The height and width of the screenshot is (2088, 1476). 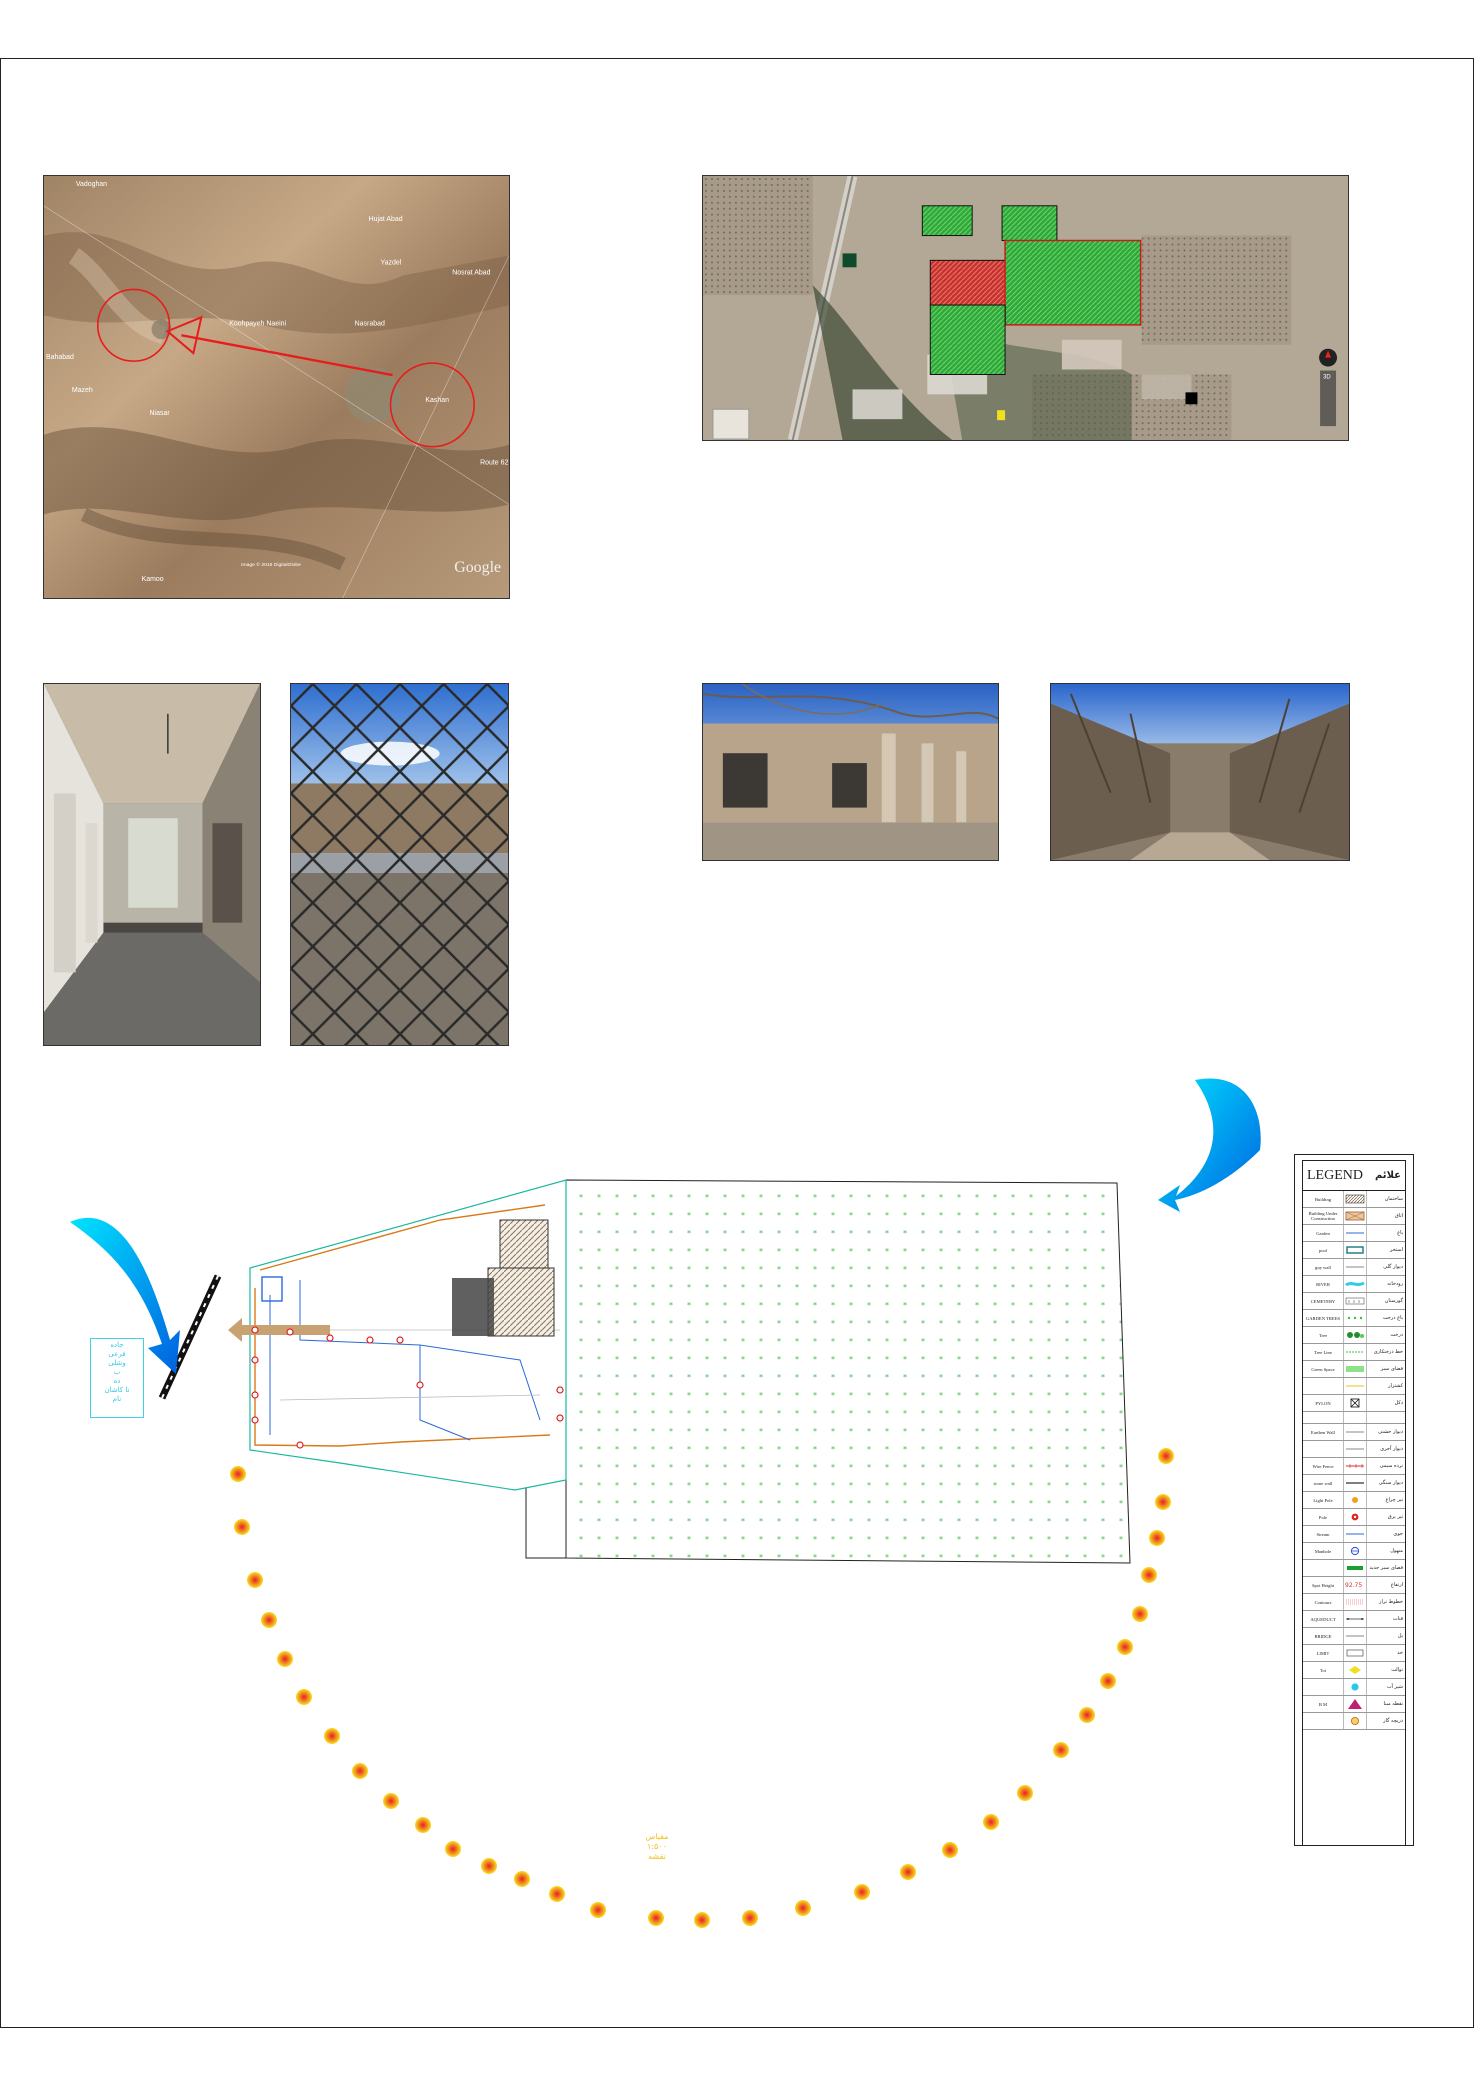 I want to click on legend-row: PYLON دکل, so click(x=1354, y=1403).